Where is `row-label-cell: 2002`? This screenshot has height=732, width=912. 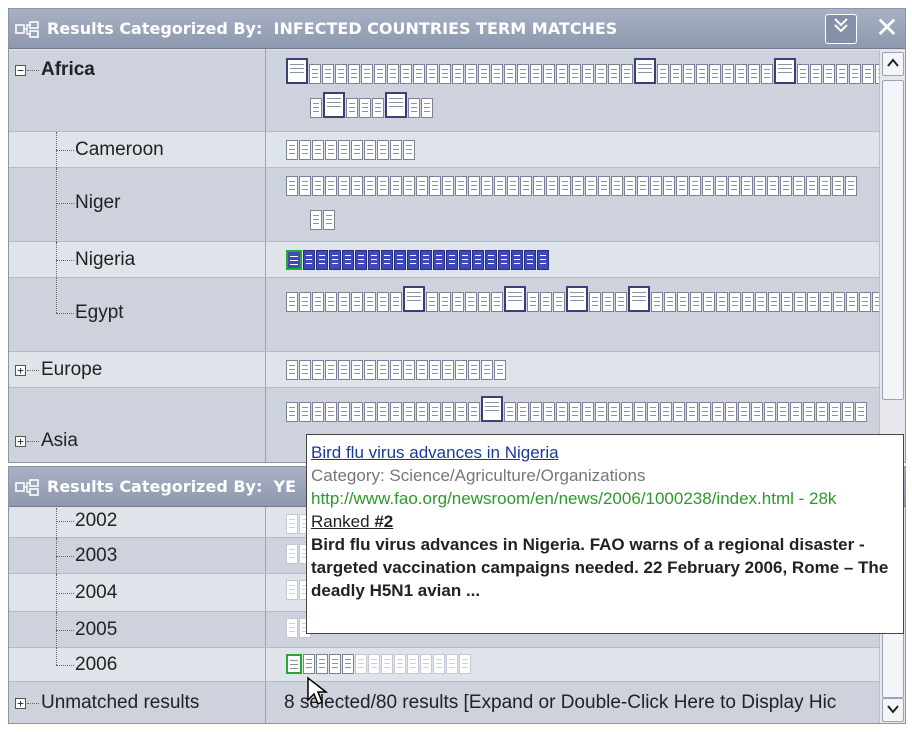
row-label-cell: 2002 is located at coordinates (137, 523).